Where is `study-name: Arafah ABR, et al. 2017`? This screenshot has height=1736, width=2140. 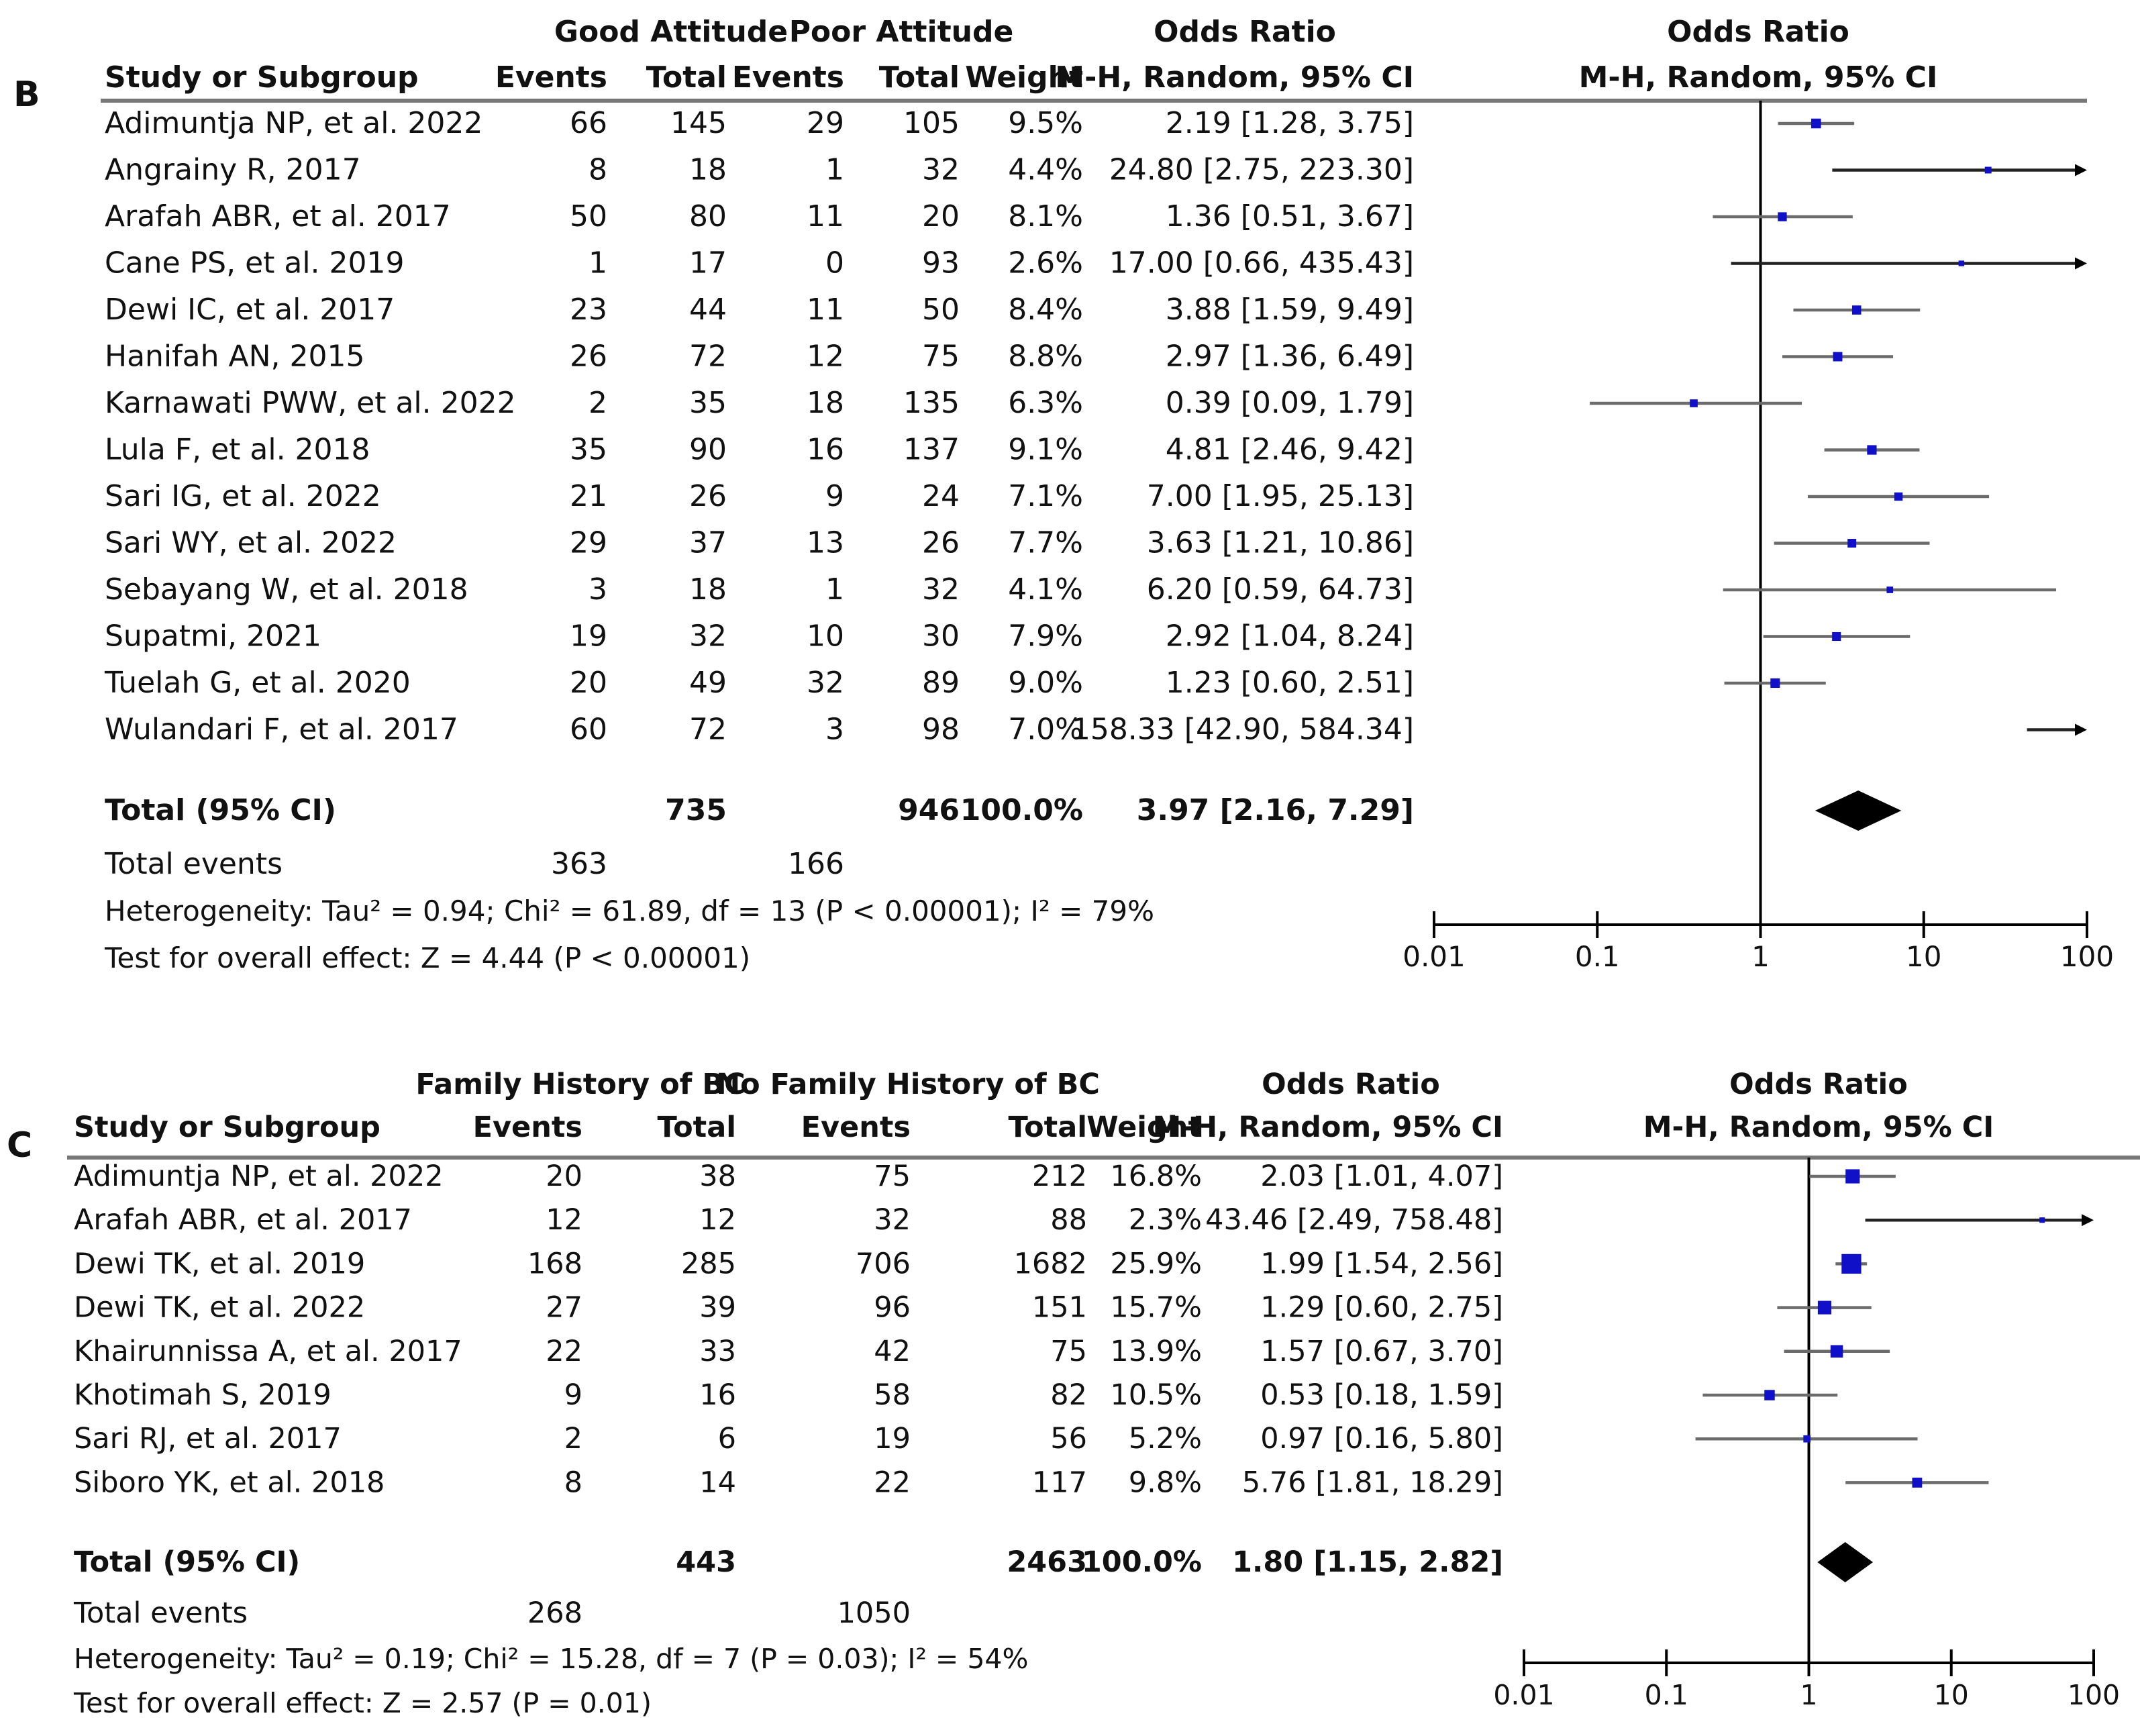 study-name: Arafah ABR, et al. 2017 is located at coordinates (243, 1220).